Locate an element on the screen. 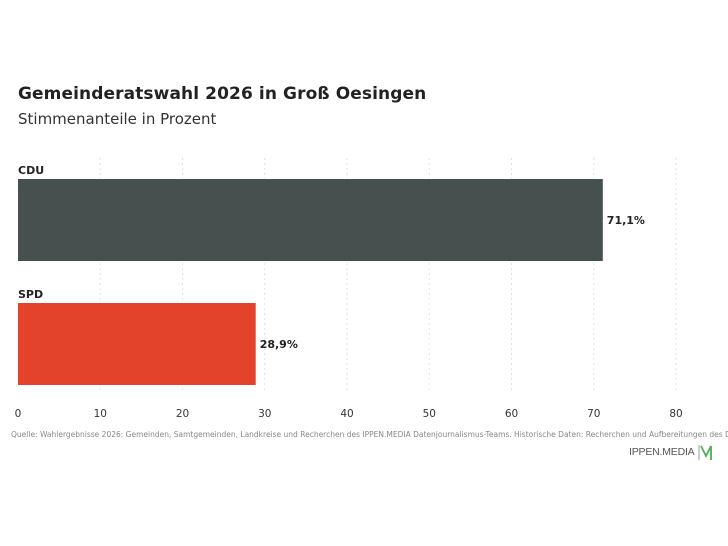 The image size is (728, 546). x-tick-label: 10 is located at coordinates (100, 414).